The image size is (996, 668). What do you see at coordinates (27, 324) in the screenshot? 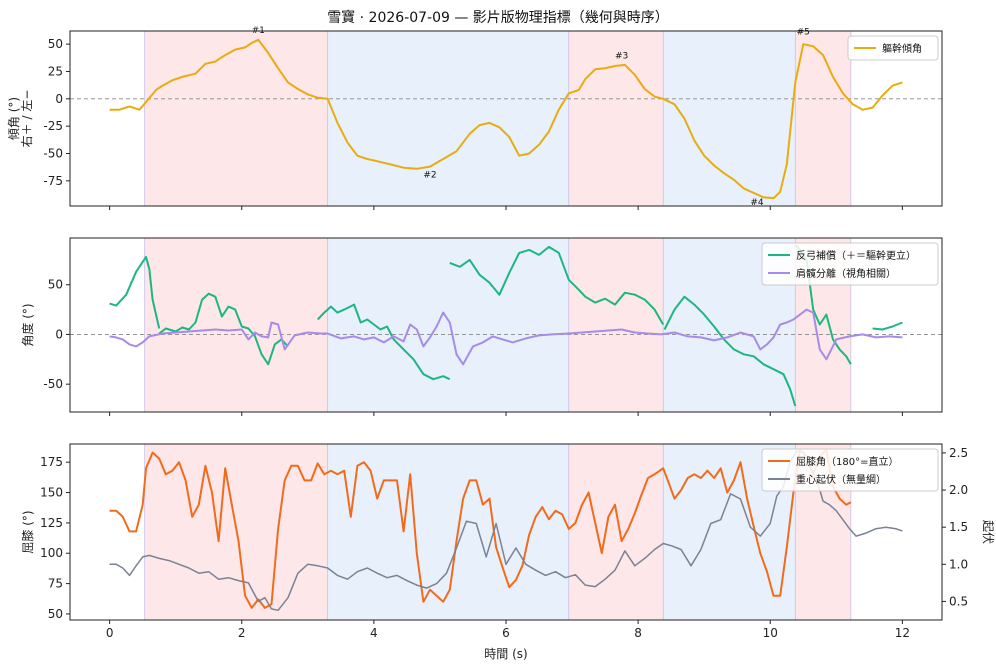
I see `y-axis-label: 角度 (°)` at bounding box center [27, 324].